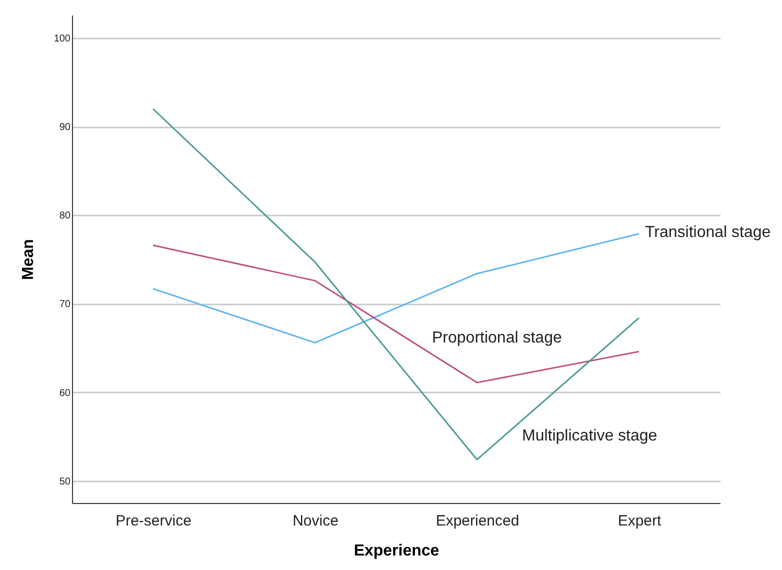 The height and width of the screenshot is (570, 782). Describe the element at coordinates (397, 551) in the screenshot. I see `x-axis-title: Experience` at that location.